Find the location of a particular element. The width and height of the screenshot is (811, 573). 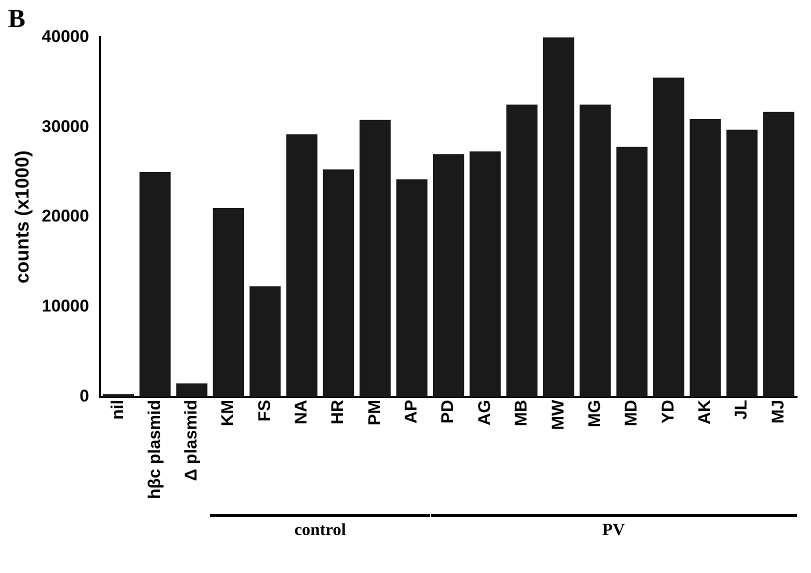

x-tick-label: YD is located at coordinates (668, 412).